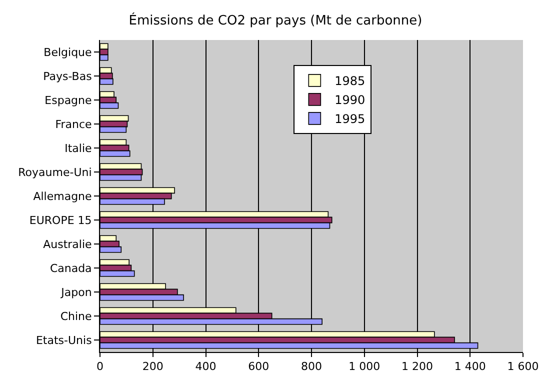 Image resolution: width=551 pixels, height=387 pixels. What do you see at coordinates (350, 100) in the screenshot?
I see `legend-label: 1990` at bounding box center [350, 100].